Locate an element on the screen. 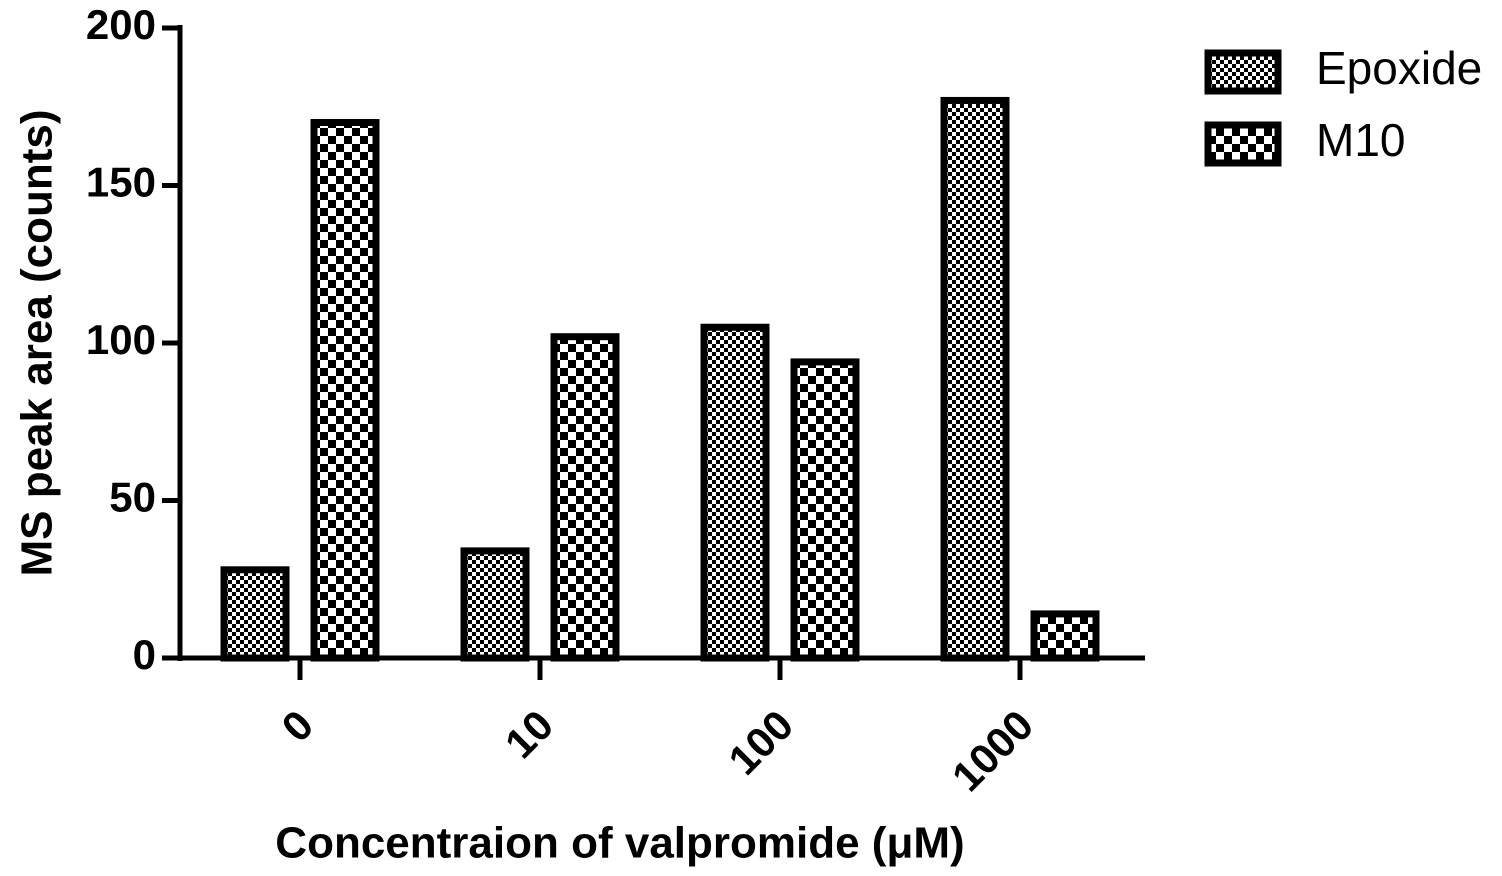 The image size is (1502, 876). x-tick-label: 100 is located at coordinates (760, 742).